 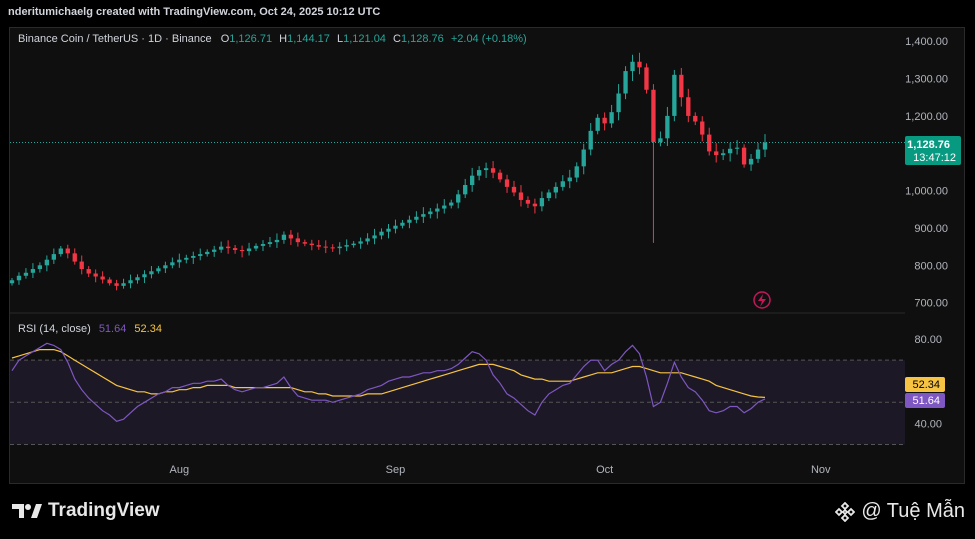 I want to click on x-tick-label: Oct, so click(x=604, y=470).